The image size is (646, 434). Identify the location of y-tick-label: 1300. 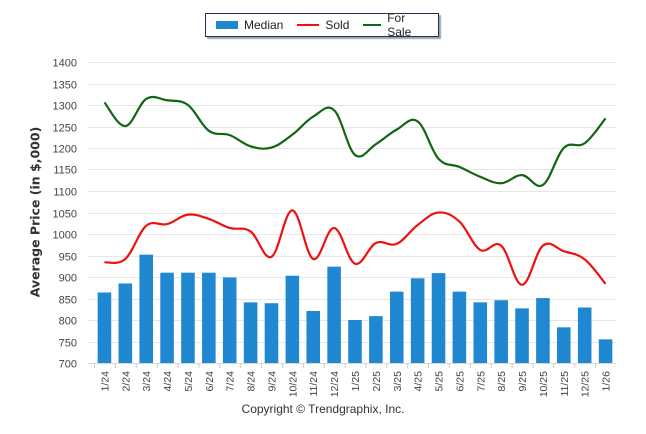
(65, 107).